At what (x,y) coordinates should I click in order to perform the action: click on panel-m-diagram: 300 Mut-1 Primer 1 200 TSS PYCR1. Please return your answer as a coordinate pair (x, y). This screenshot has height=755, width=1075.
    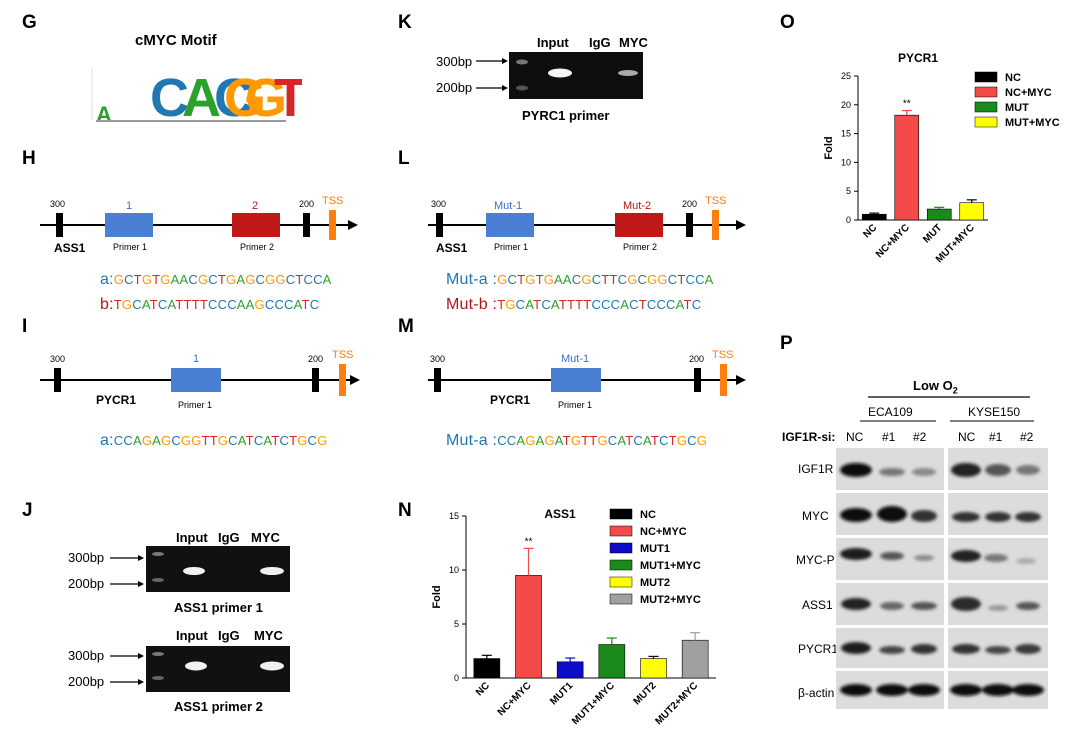
    Looking at the image, I should click on (587, 379).